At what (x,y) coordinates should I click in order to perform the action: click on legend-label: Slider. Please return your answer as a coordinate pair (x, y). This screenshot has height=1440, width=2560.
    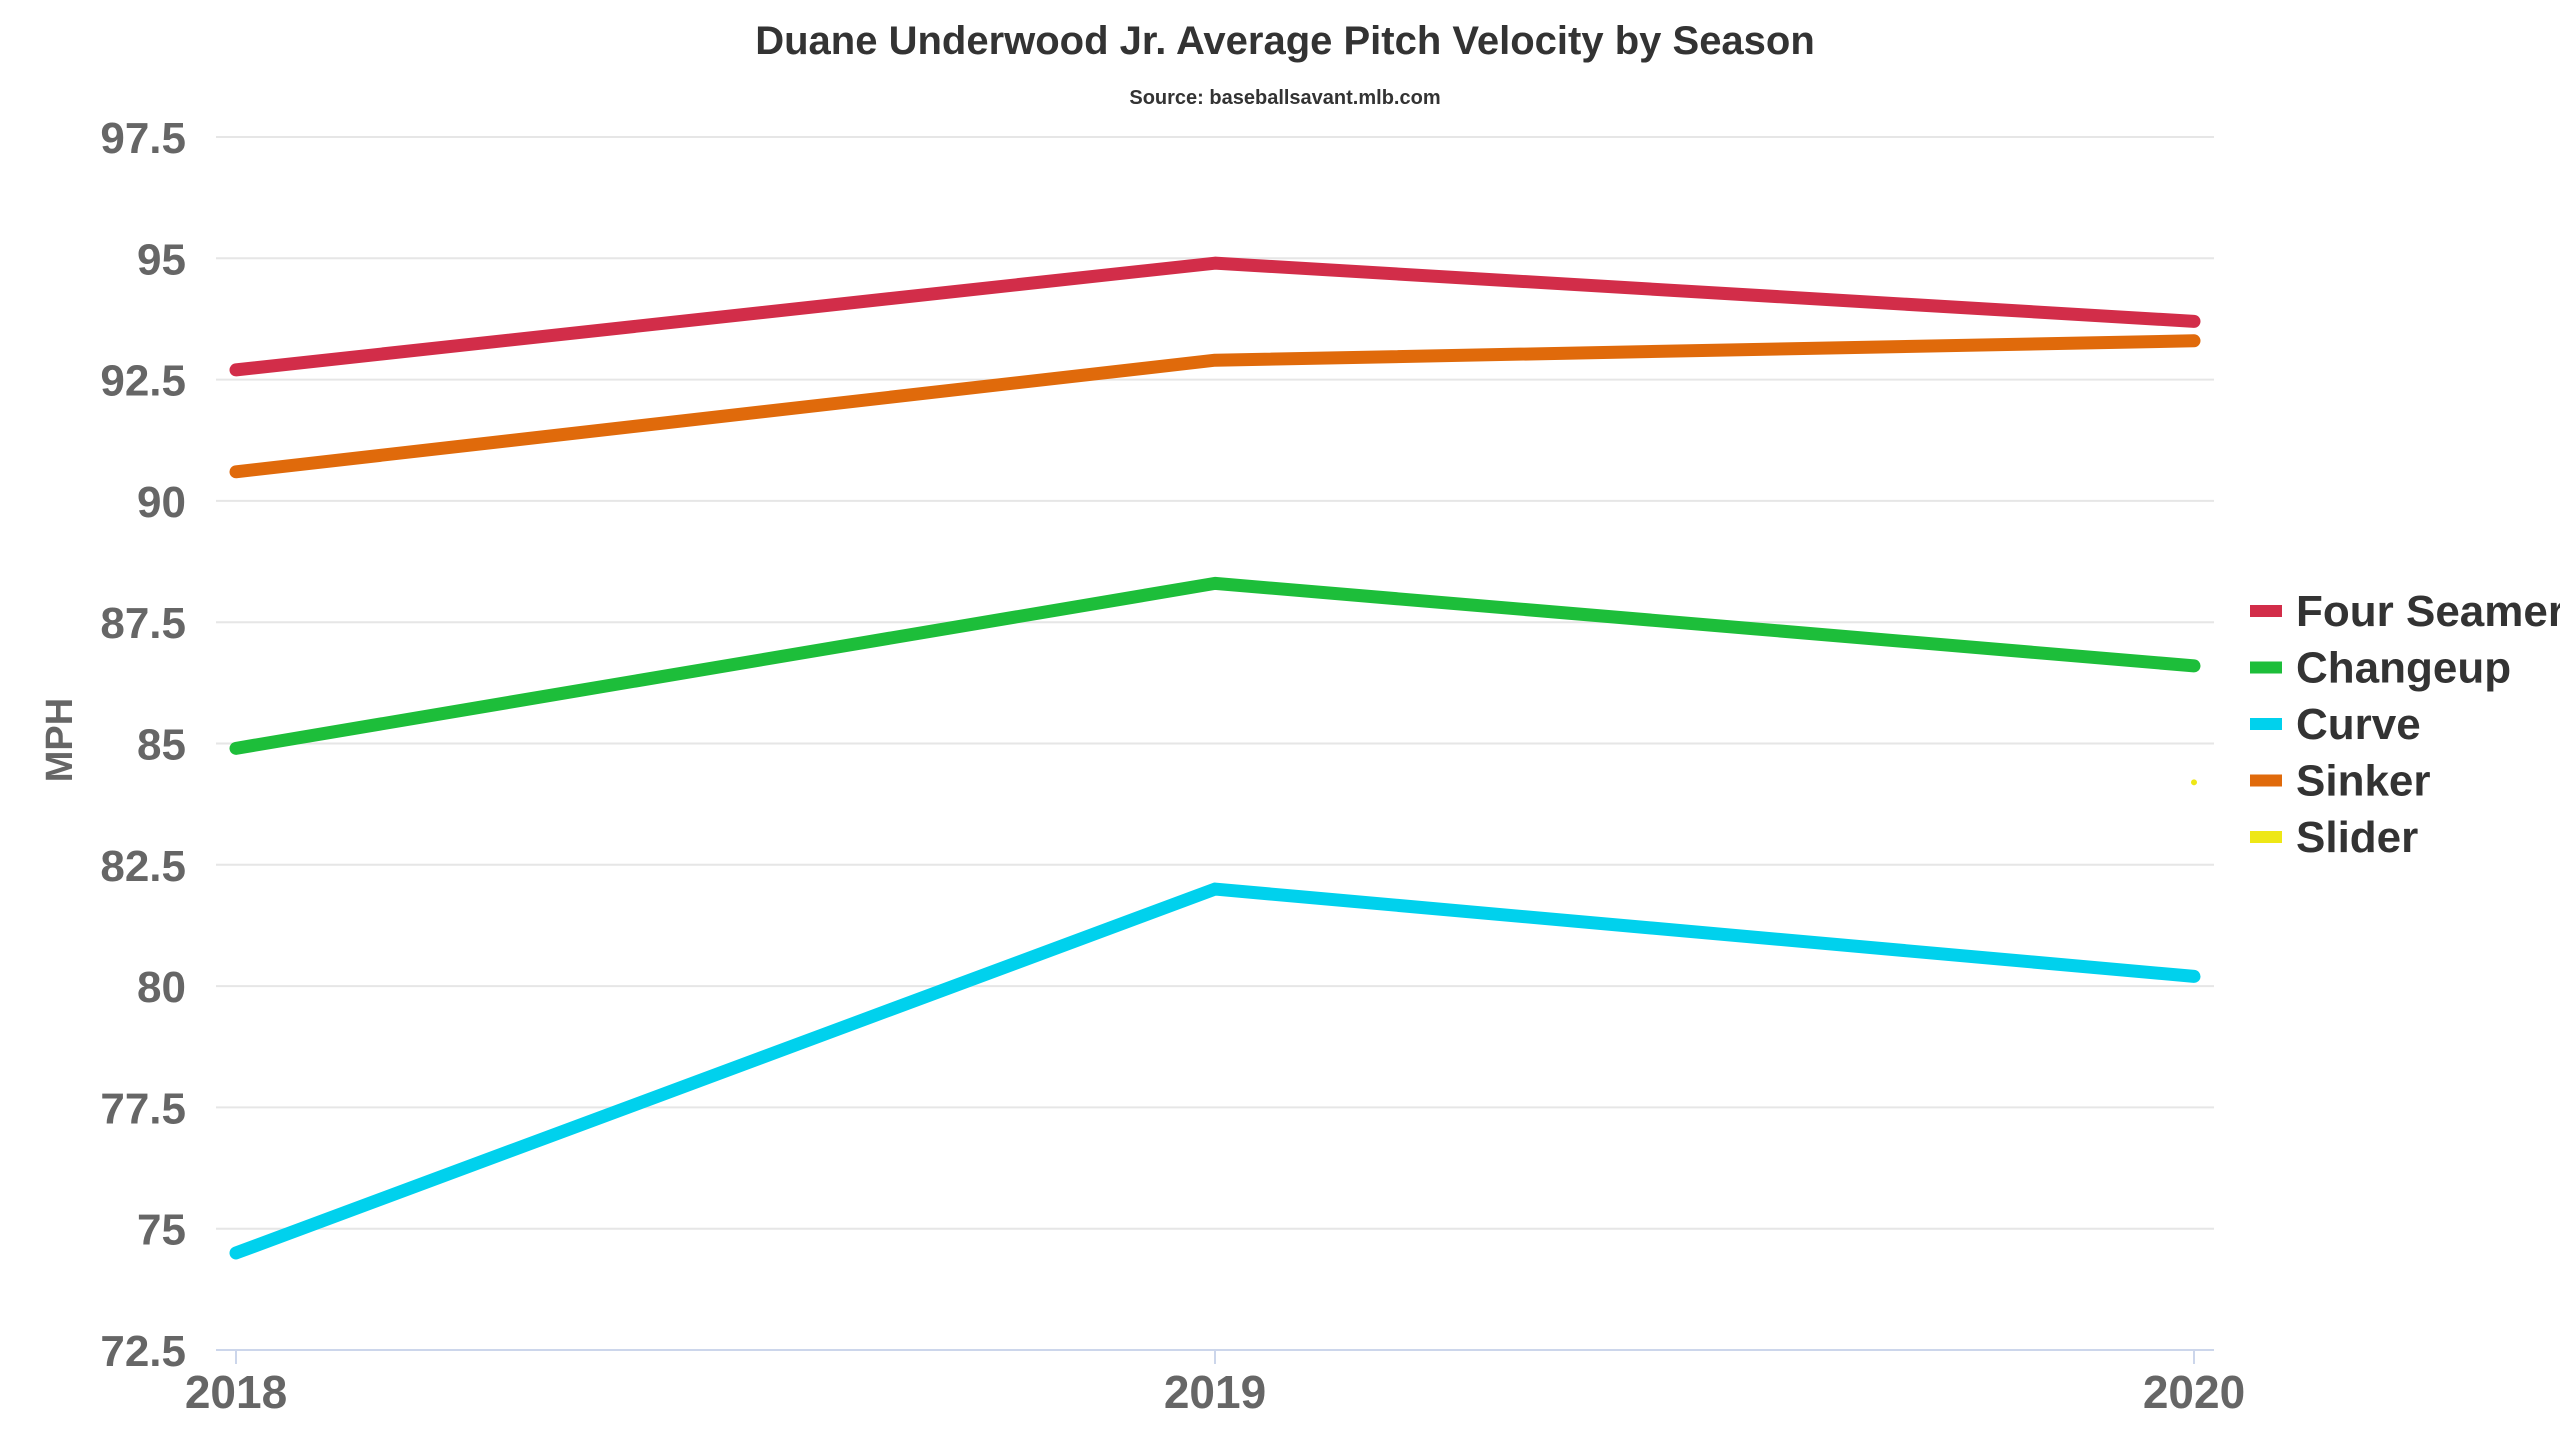
    Looking at the image, I should click on (2357, 837).